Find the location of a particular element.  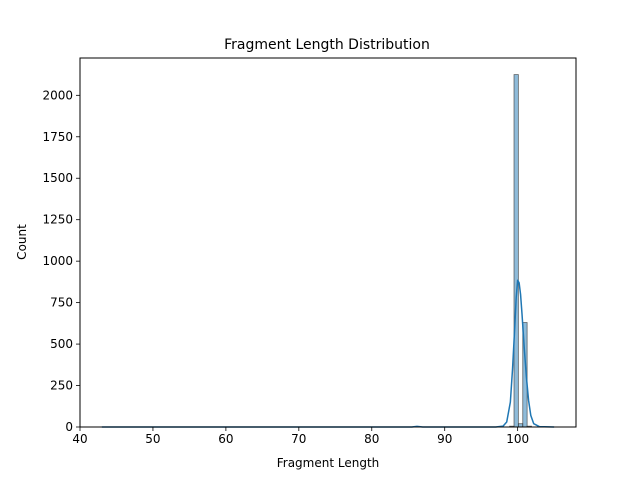

chart-title: Fragment Length Distribution is located at coordinates (327, 45).